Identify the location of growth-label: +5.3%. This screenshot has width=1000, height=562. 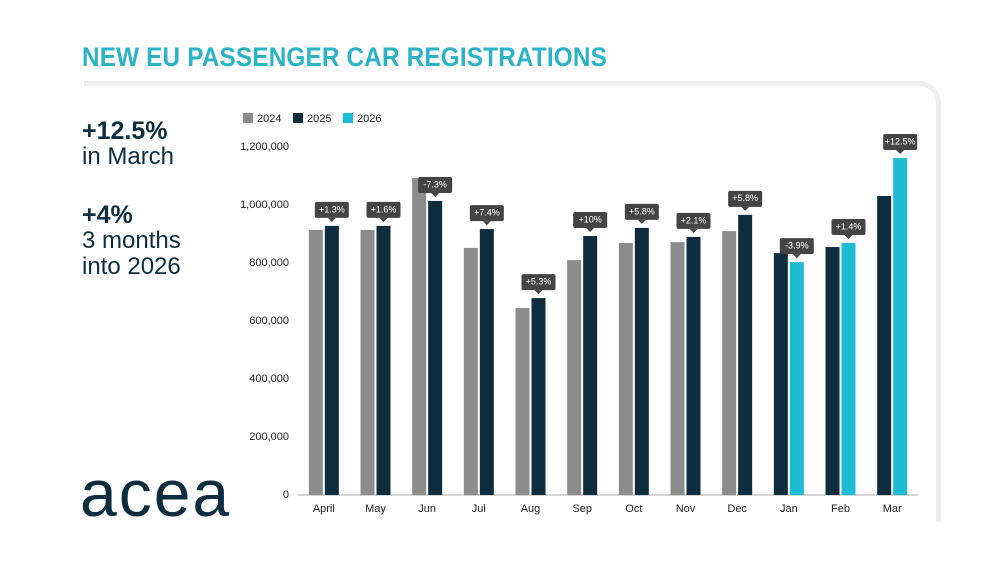
(539, 281).